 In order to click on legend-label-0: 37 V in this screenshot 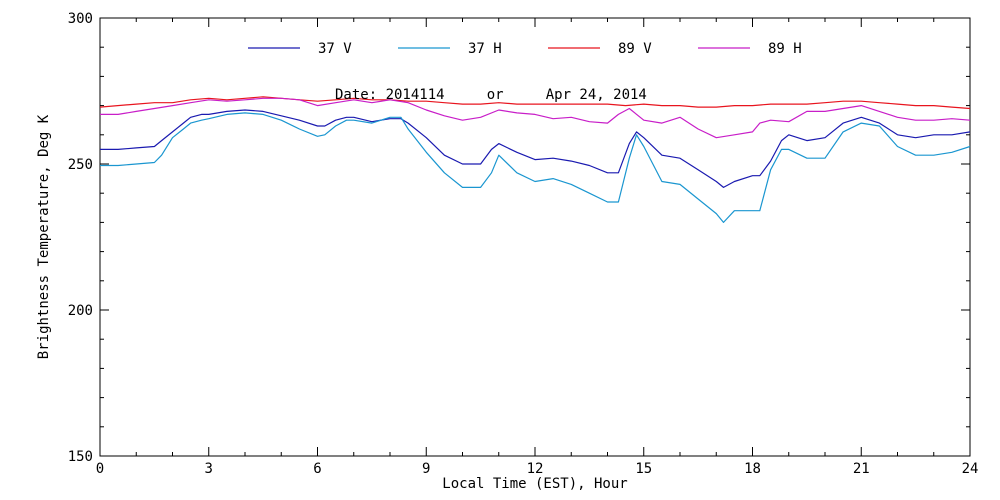, I will do `click(335, 49)`.